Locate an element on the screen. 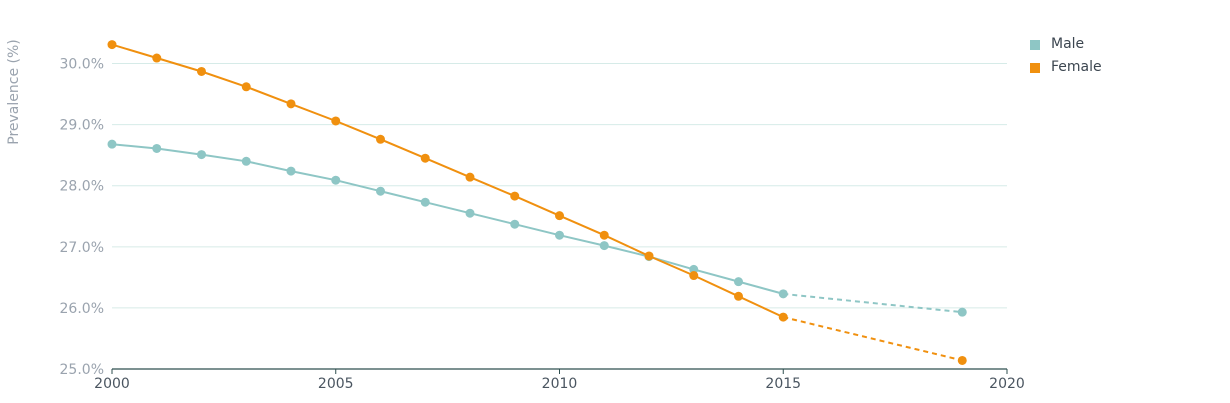 This screenshot has height=403, width=1230. legend: Male Female is located at coordinates (1066, 55).